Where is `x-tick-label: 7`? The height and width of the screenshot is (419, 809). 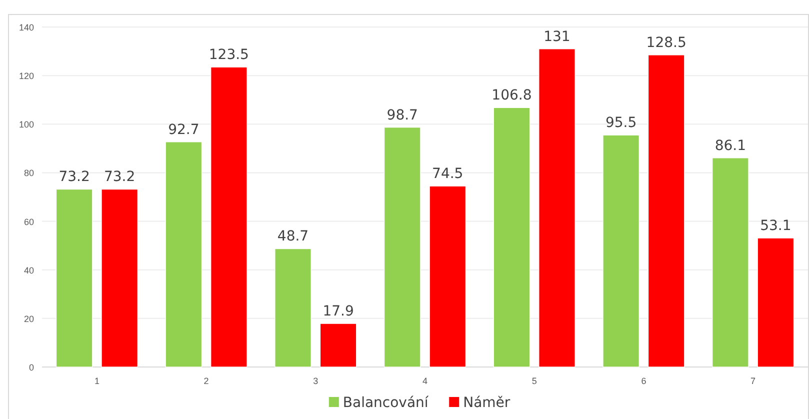
x-tick-label: 7 is located at coordinates (753, 381).